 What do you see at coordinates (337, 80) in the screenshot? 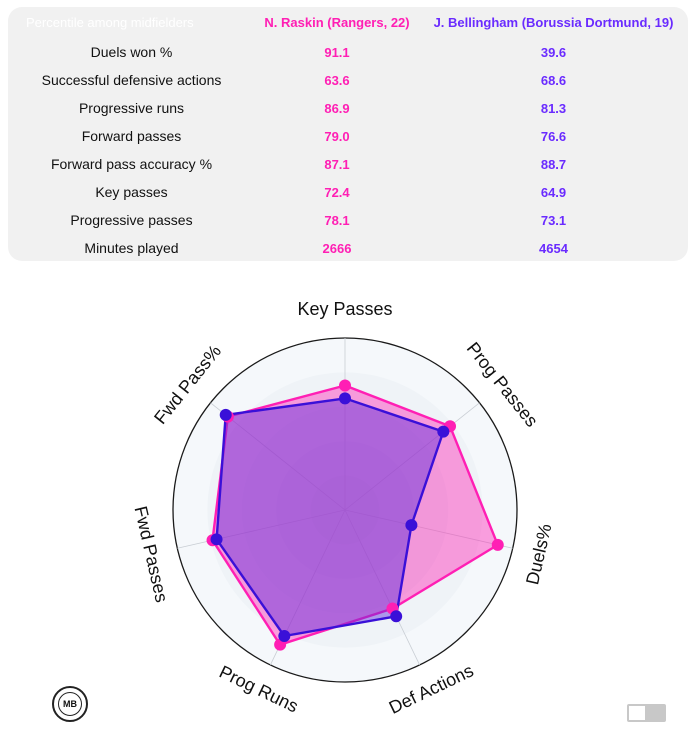
I see `row-value-player1: 63.6` at bounding box center [337, 80].